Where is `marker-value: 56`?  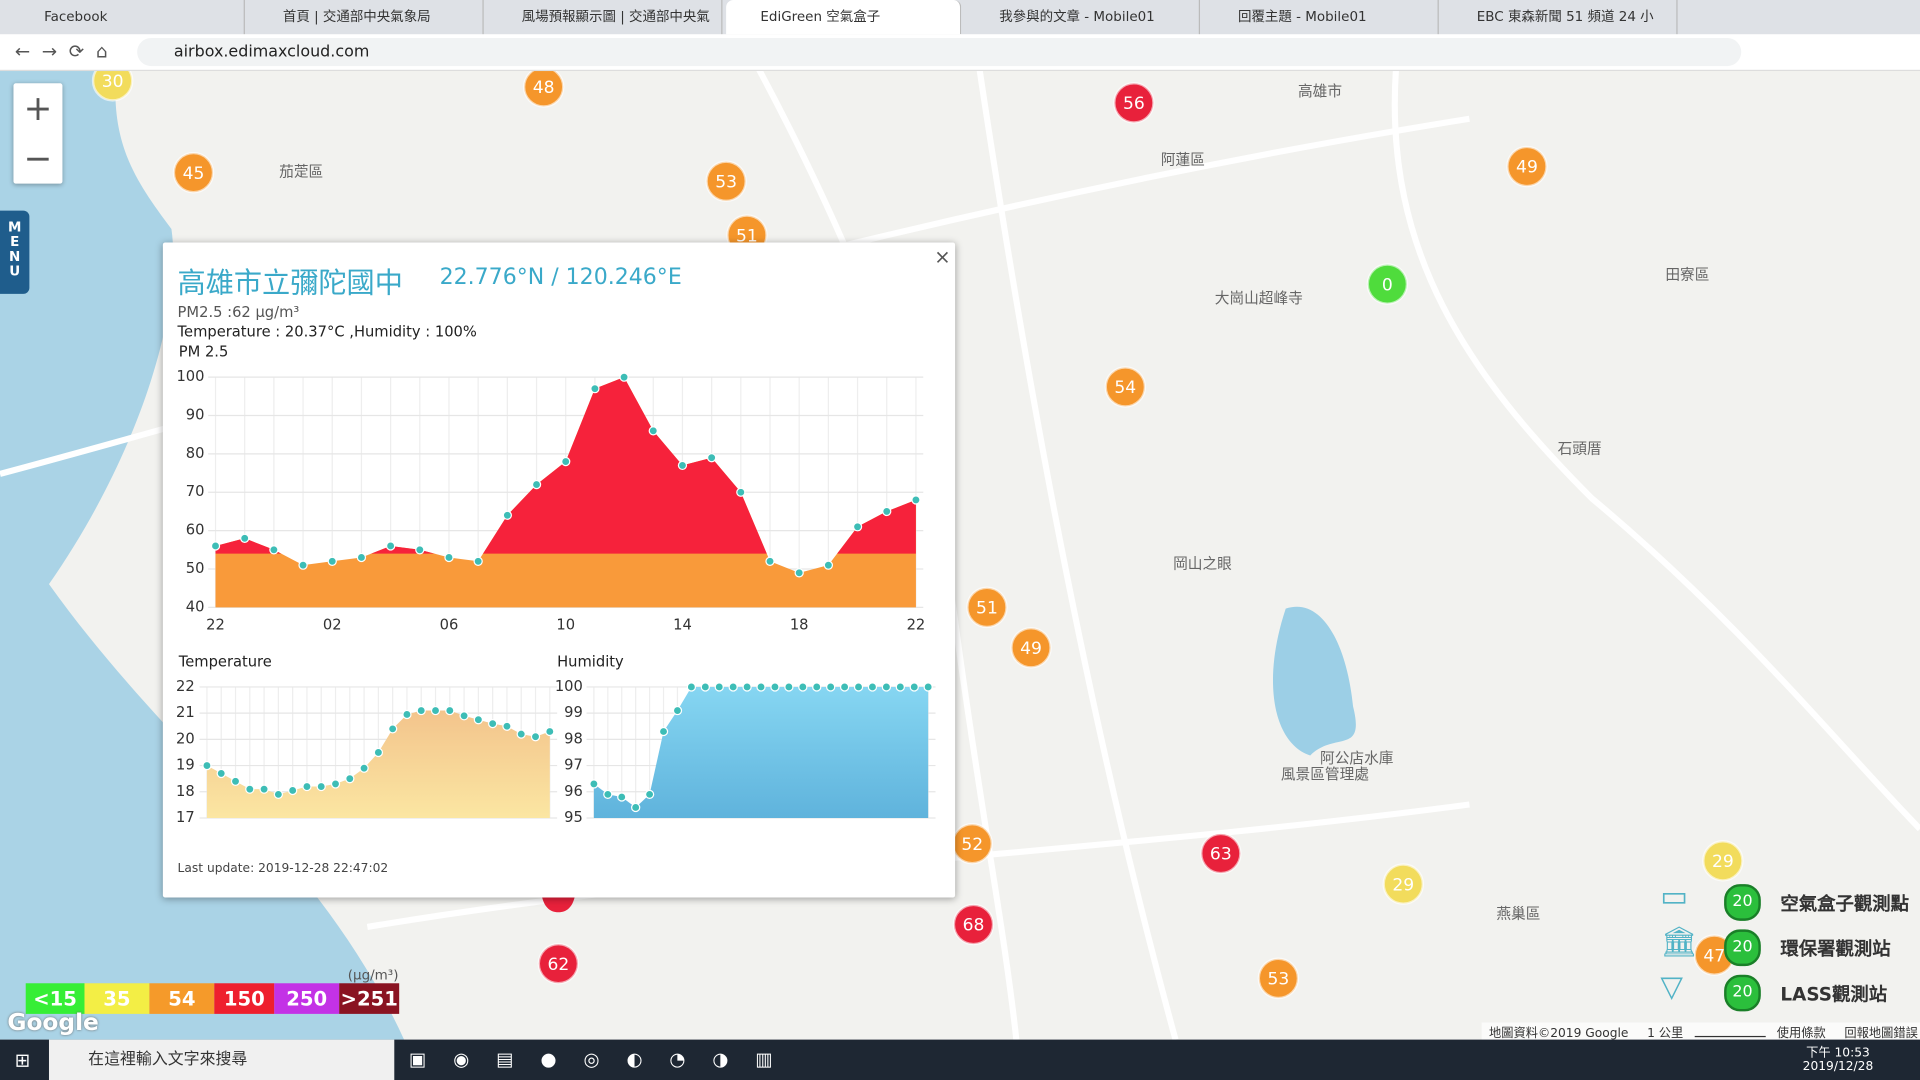
marker-value: 56 is located at coordinates (1134, 104).